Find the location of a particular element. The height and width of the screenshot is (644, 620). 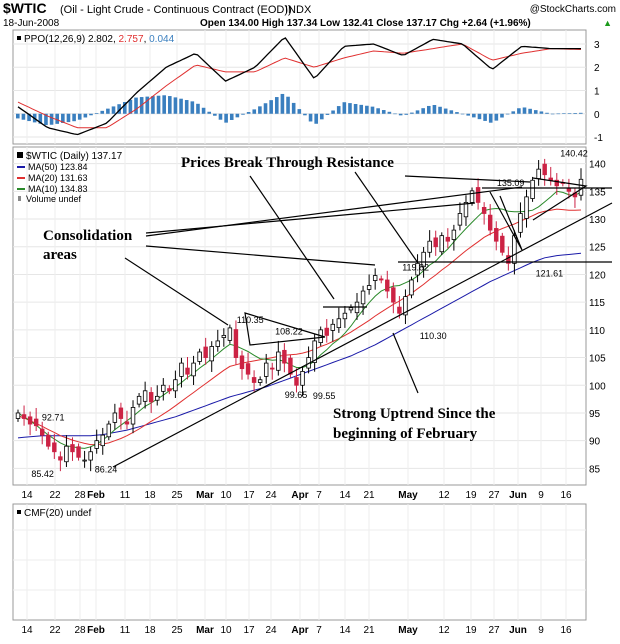

x-axis-label: 27 is located at coordinates (494, 630).